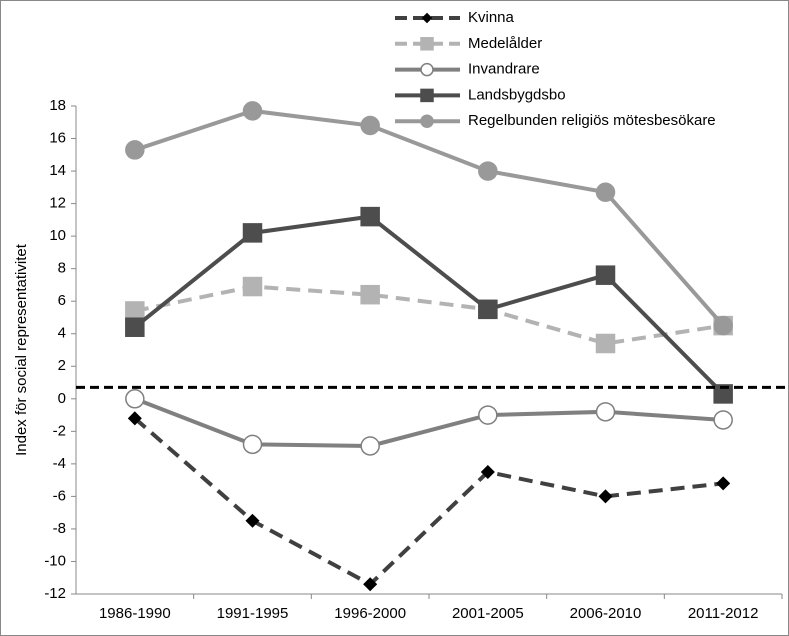  I want to click on y-tick-label: 4, so click(62, 333).